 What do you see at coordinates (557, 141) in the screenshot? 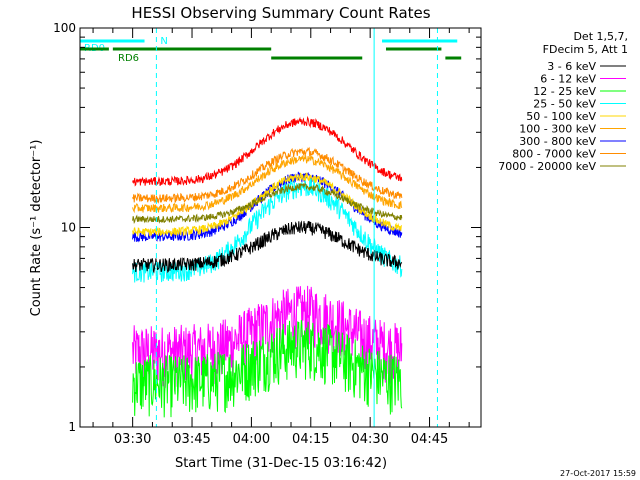
I see `legend-label: 300 - 800 keV` at bounding box center [557, 141].